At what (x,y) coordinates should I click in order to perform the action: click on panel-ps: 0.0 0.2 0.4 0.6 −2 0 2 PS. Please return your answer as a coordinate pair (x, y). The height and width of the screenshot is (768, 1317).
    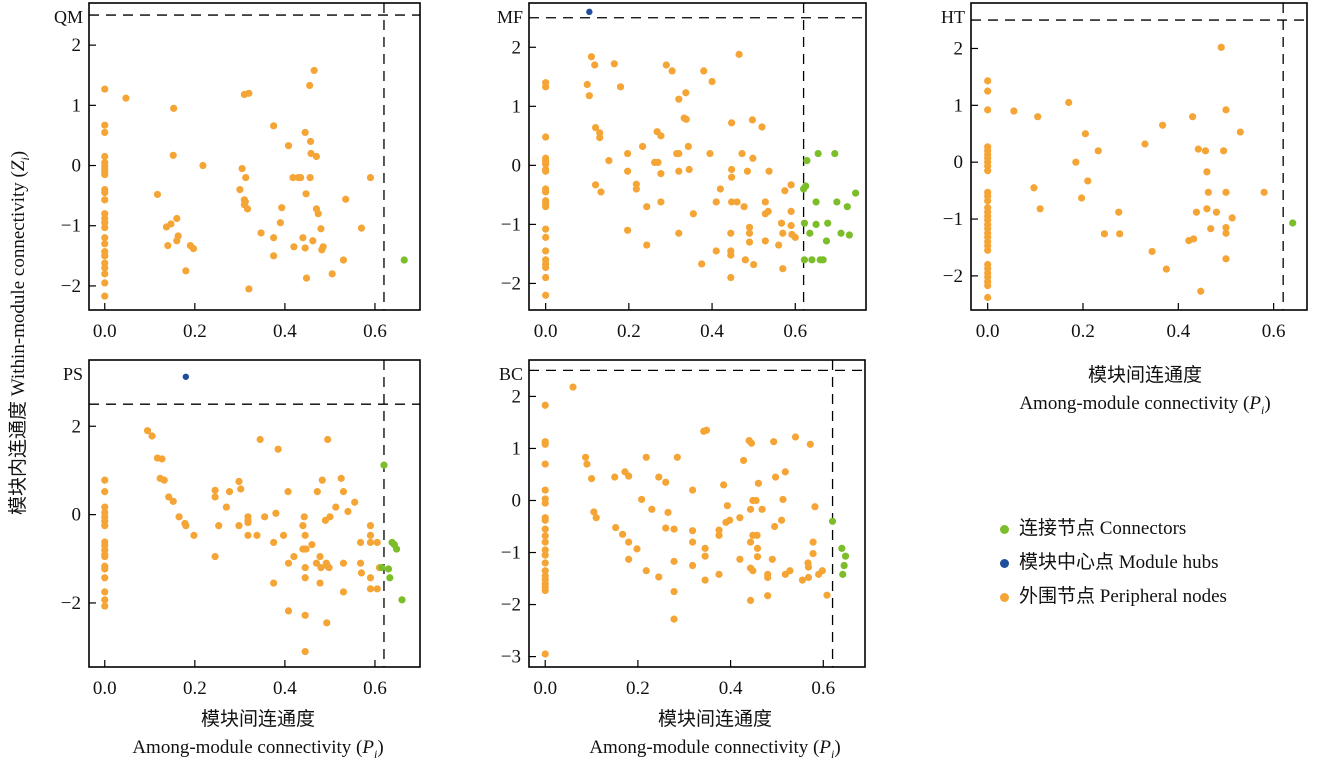
    Looking at the image, I should click on (241, 529).